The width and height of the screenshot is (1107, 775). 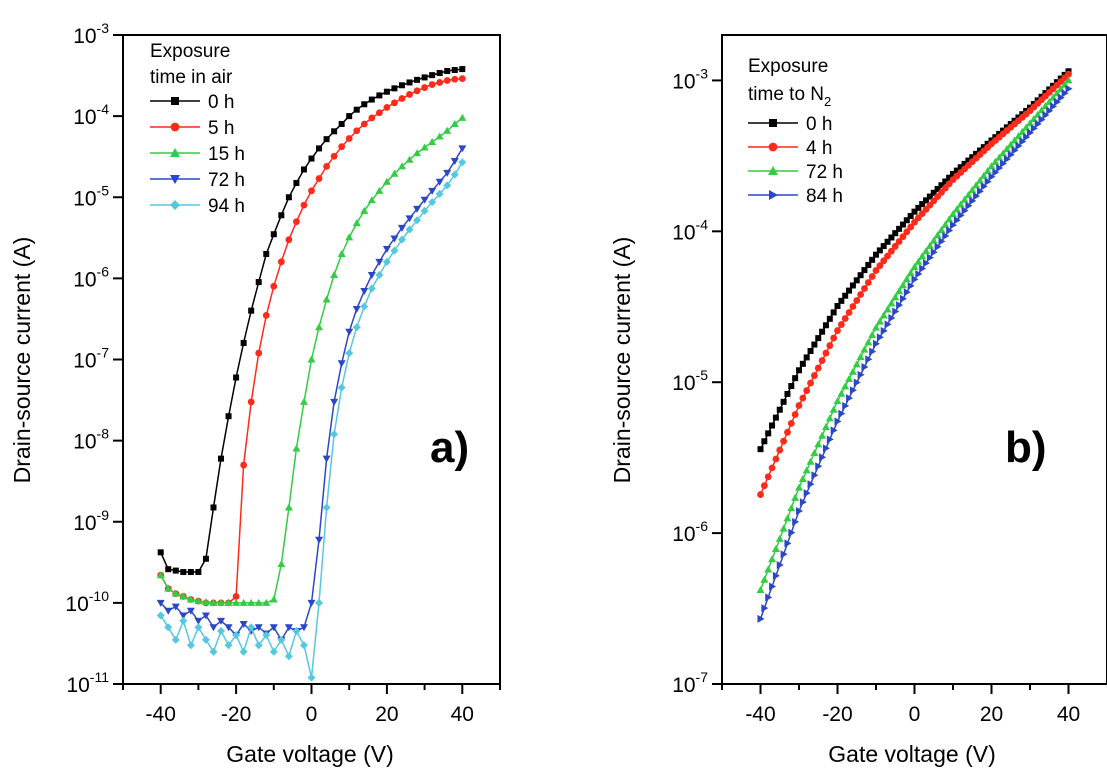 What do you see at coordinates (91, 196) in the screenshot?
I see `y-tick-label: 10⁻⁵` at bounding box center [91, 196].